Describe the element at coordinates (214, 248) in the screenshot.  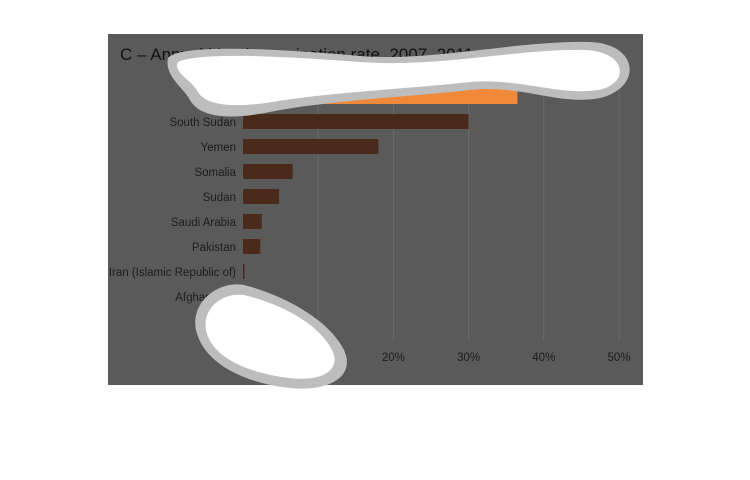
I see `category-label: Pakistan` at that location.